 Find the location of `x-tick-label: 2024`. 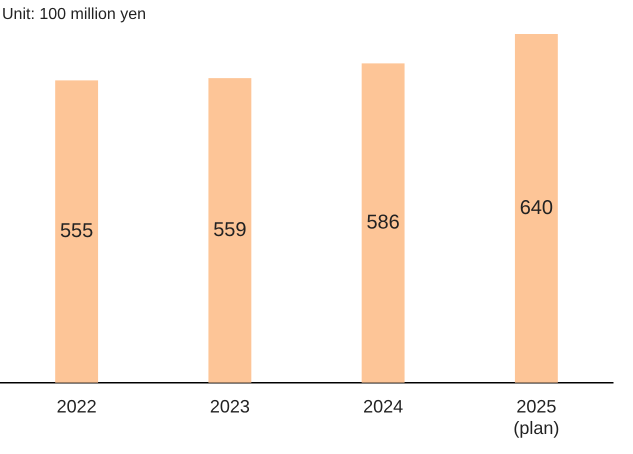

x-tick-label: 2024 is located at coordinates (383, 406).